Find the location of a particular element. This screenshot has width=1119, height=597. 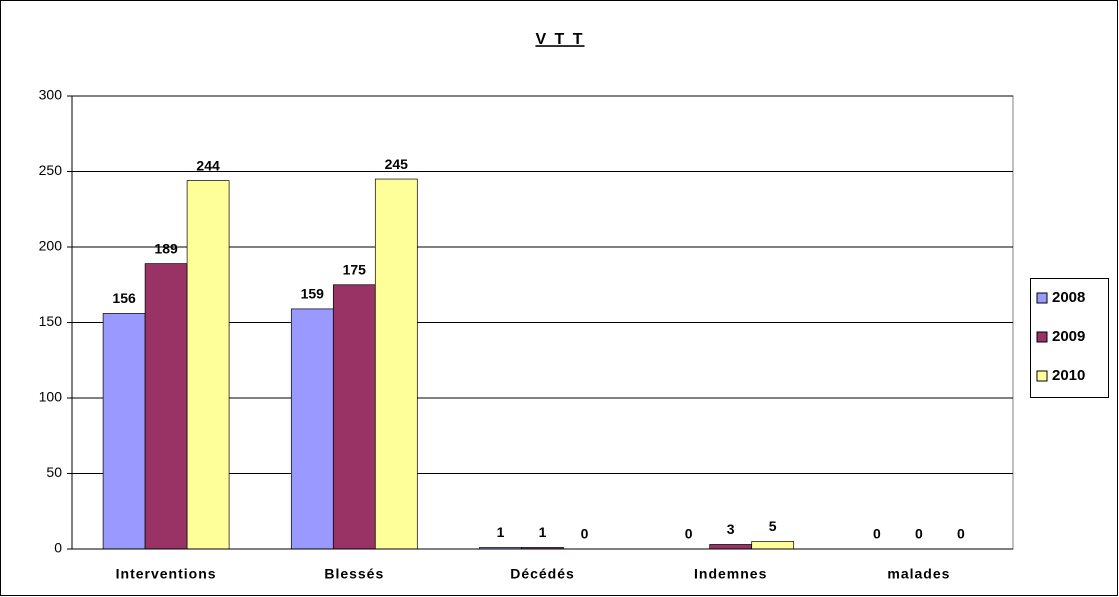

data-label: 159 is located at coordinates (313, 294).